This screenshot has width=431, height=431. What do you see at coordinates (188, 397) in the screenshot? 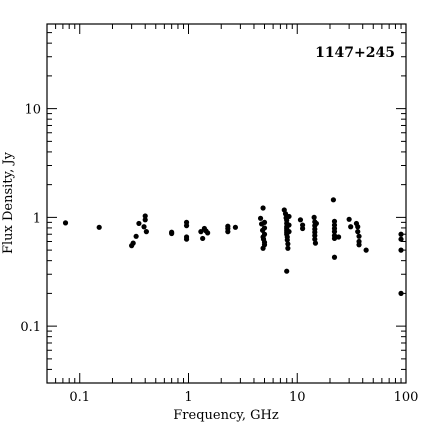
I see `x-tick-label: 1` at bounding box center [188, 397].